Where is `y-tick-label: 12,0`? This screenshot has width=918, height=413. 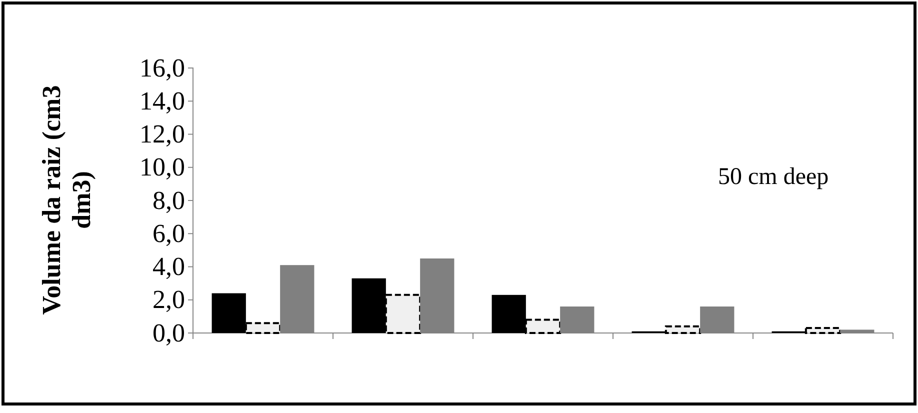 y-tick-label: 12,0 is located at coordinates (162, 134).